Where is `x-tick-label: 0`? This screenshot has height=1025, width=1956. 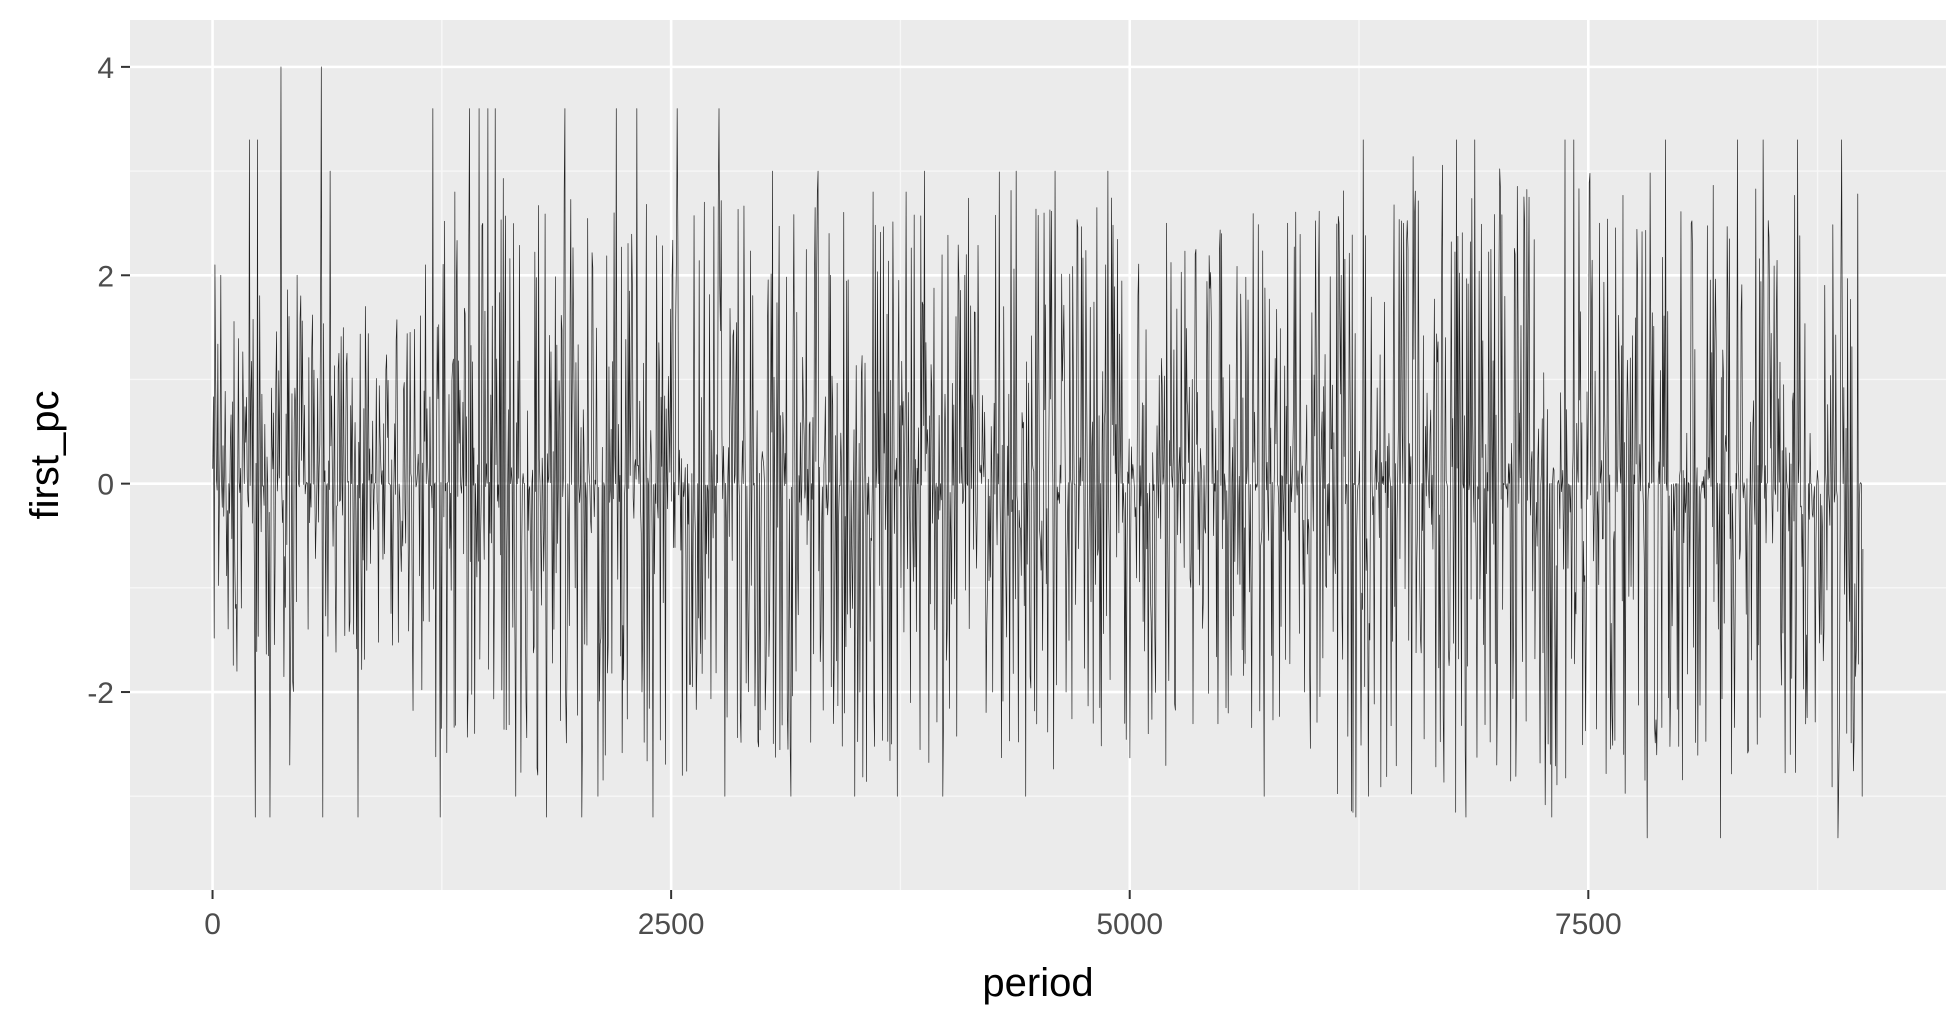
x-tick-label: 0 is located at coordinates (212, 924).